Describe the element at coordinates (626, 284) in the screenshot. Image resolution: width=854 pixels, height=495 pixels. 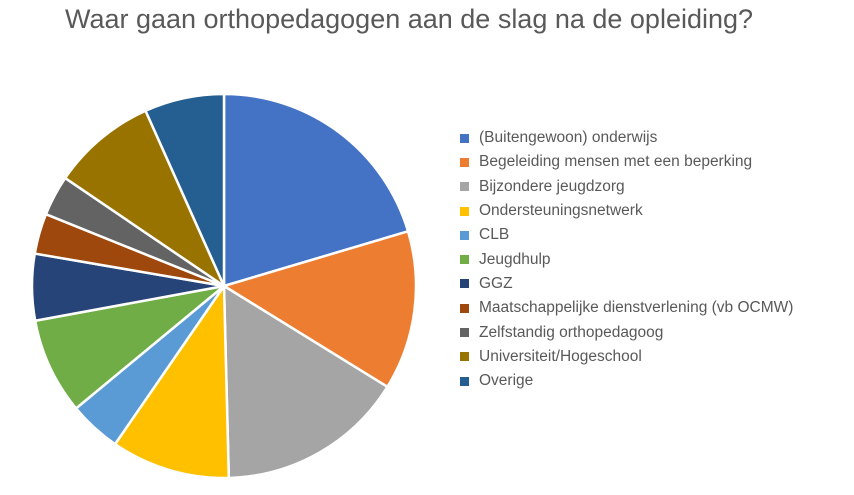
I see `legend-item-7: GGZ` at that location.